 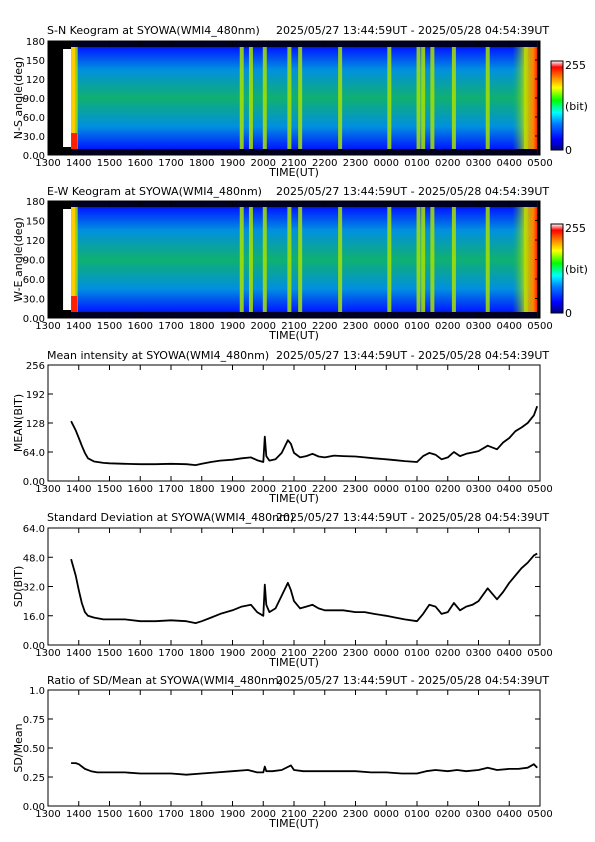 What do you see at coordinates (539, 489) in the screenshot?
I see `mean-intensity-x-tick-label: 0500` at bounding box center [539, 489].